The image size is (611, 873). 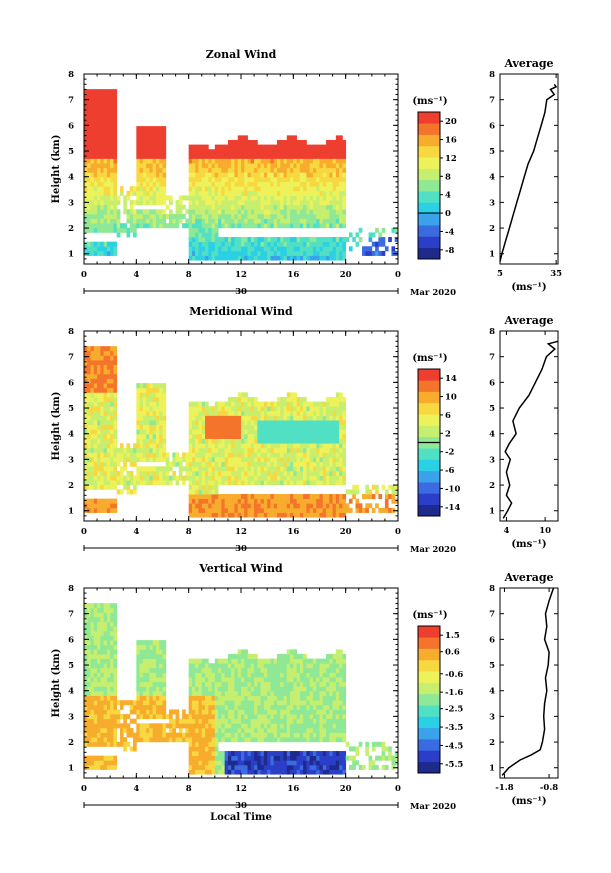 I want to click on y-tick-label: 3, so click(x=71, y=460).